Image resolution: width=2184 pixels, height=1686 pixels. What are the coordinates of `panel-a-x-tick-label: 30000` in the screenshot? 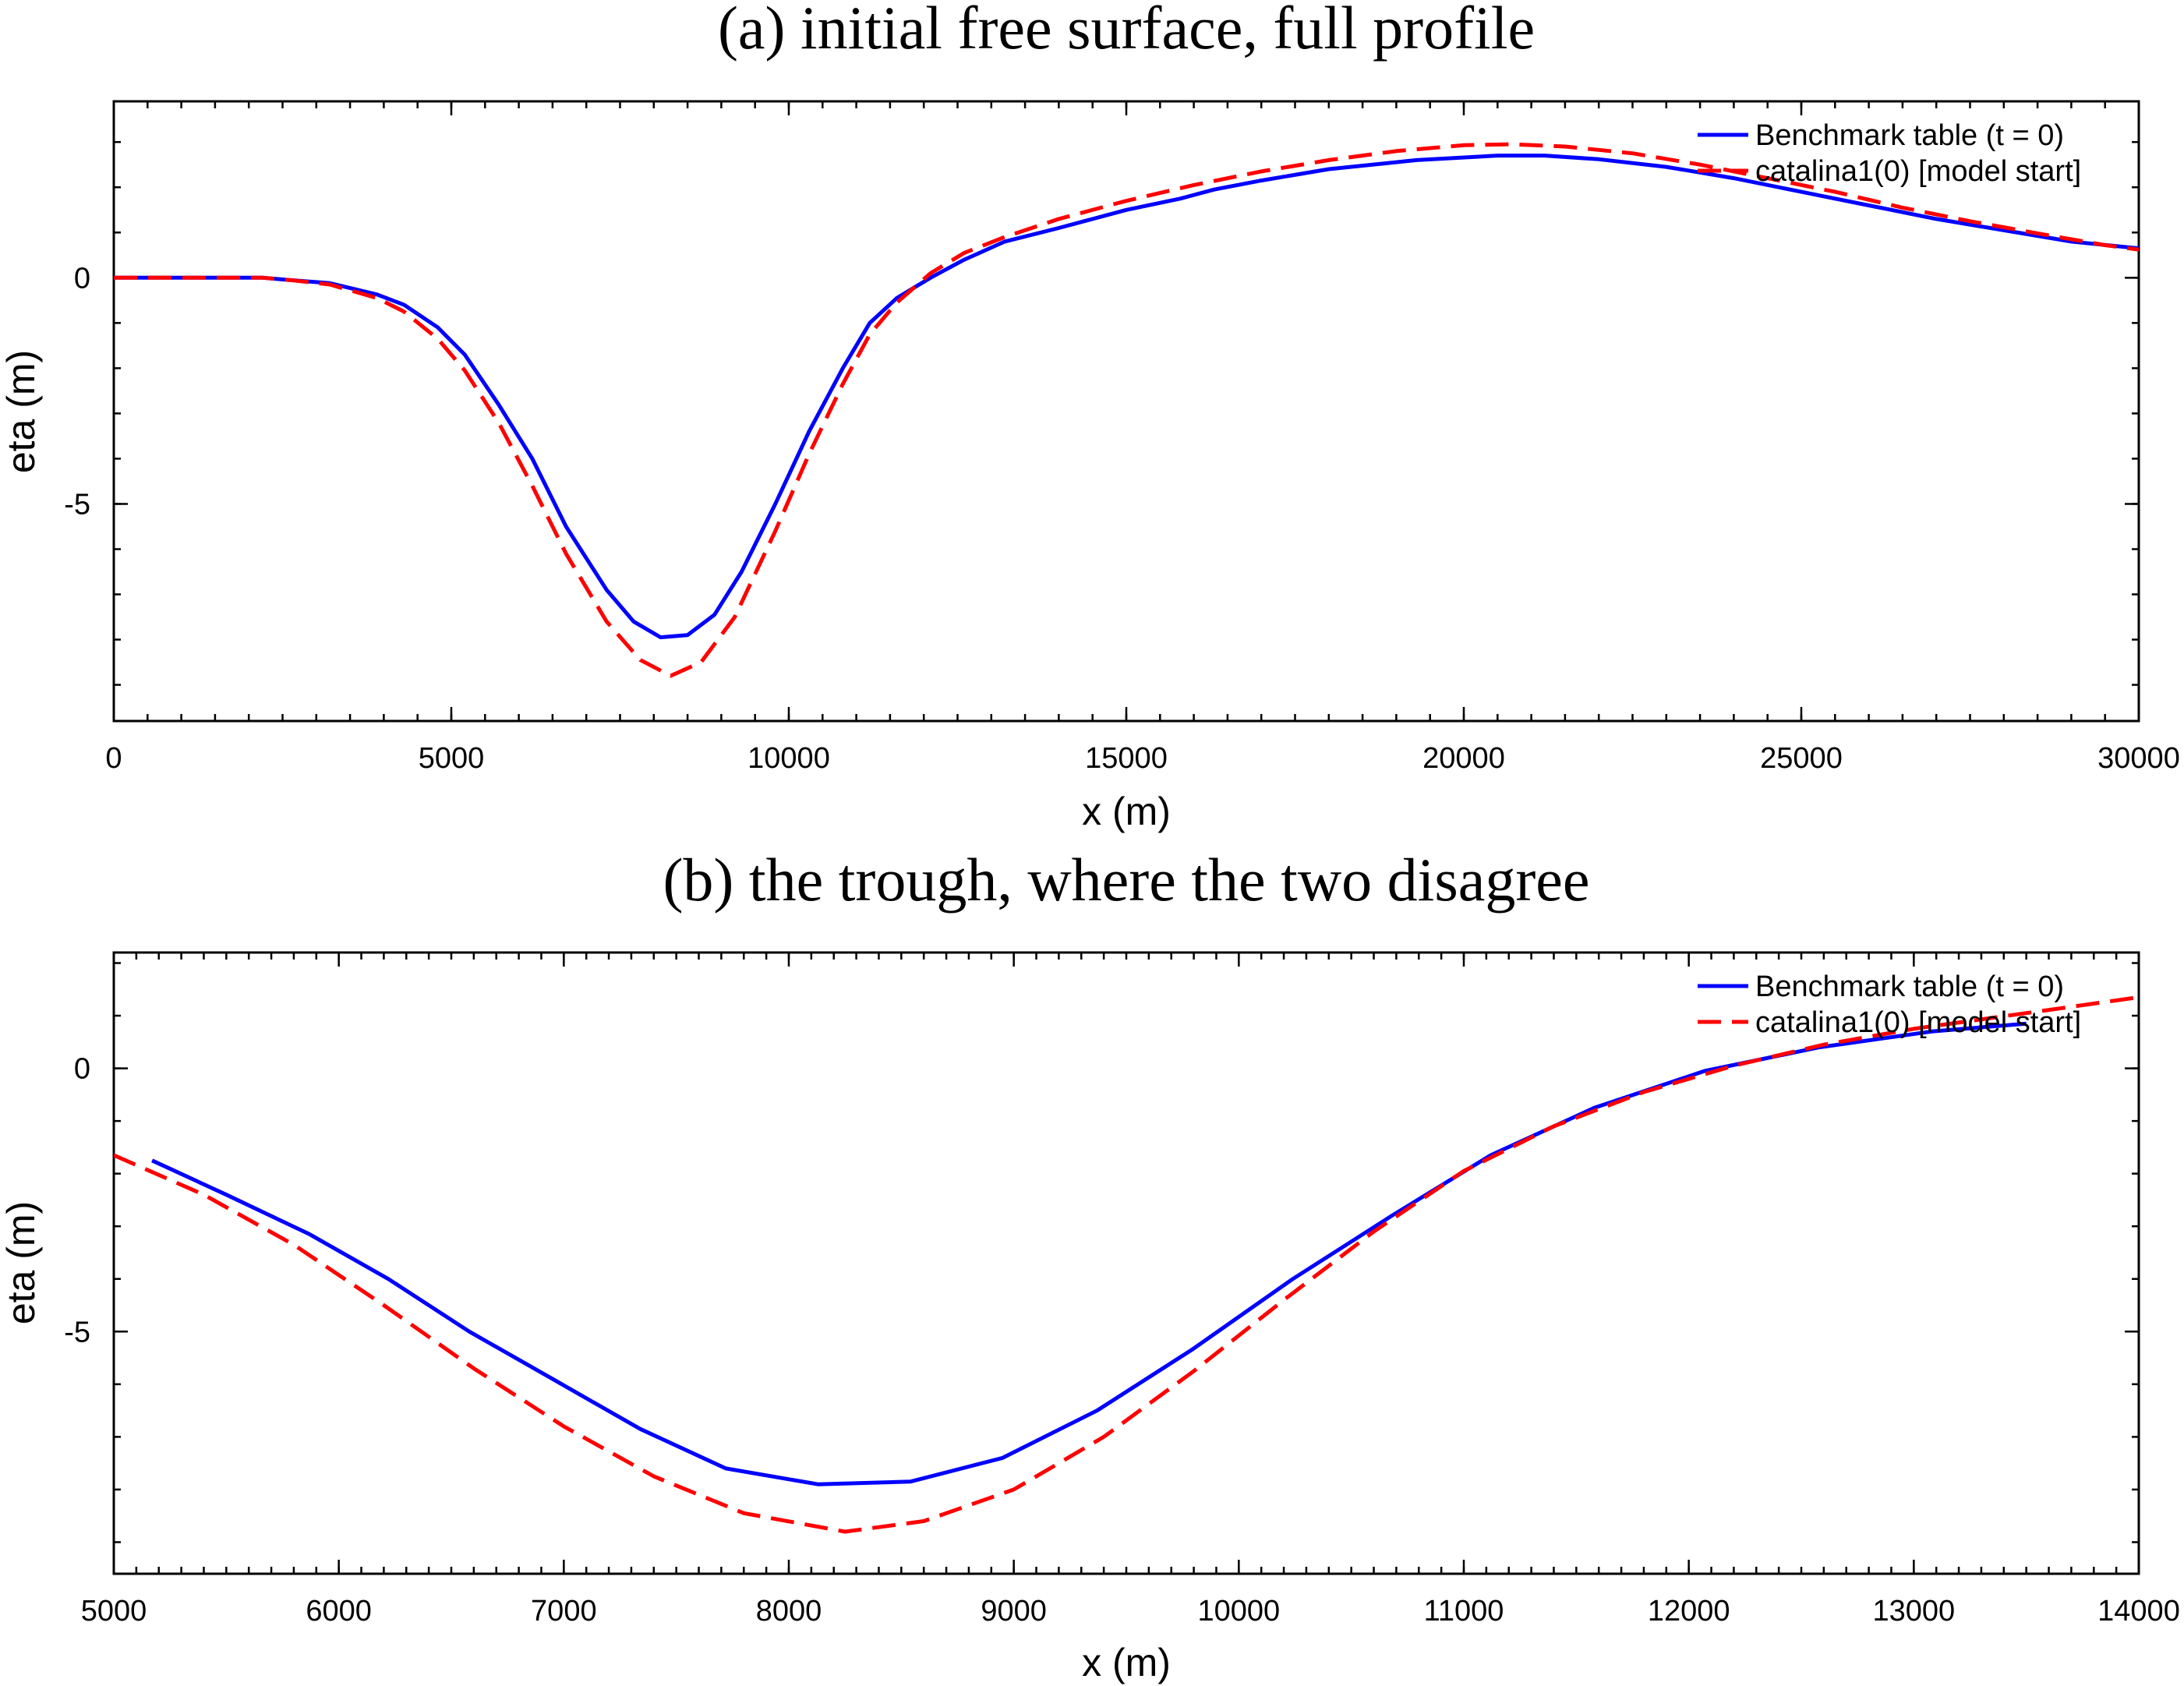 It's located at (2138, 758).